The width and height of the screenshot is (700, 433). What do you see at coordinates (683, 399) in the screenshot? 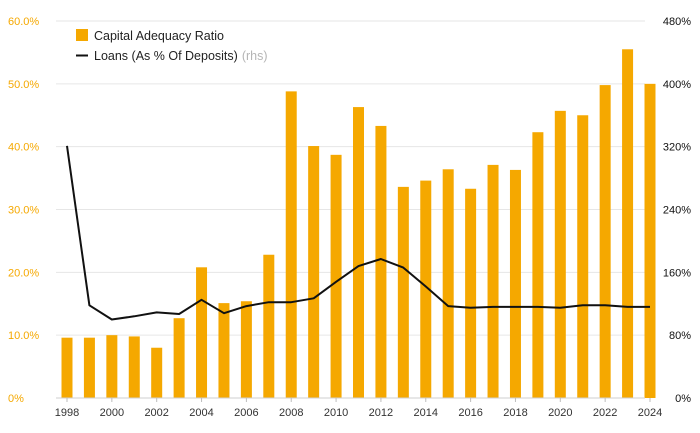
I see `y-right-tick-label: 0%` at bounding box center [683, 399].